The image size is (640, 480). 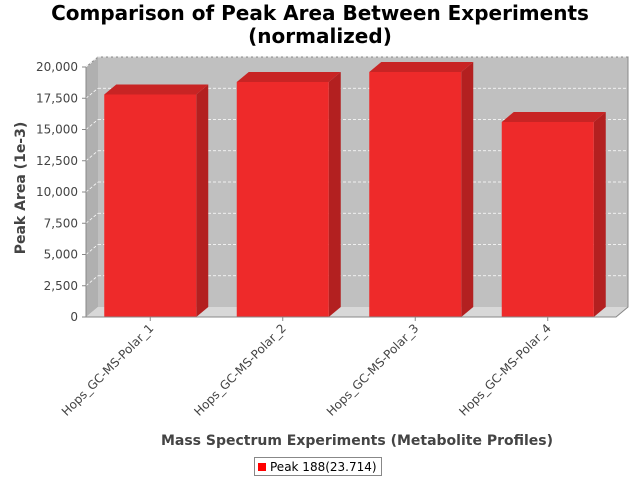 I want to click on legend-swatch, so click(x=262, y=466).